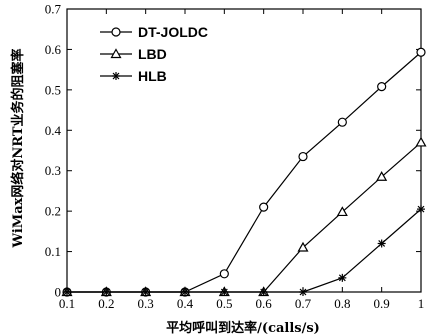  I want to click on y-tick-label: 0.1, so click(53, 251).